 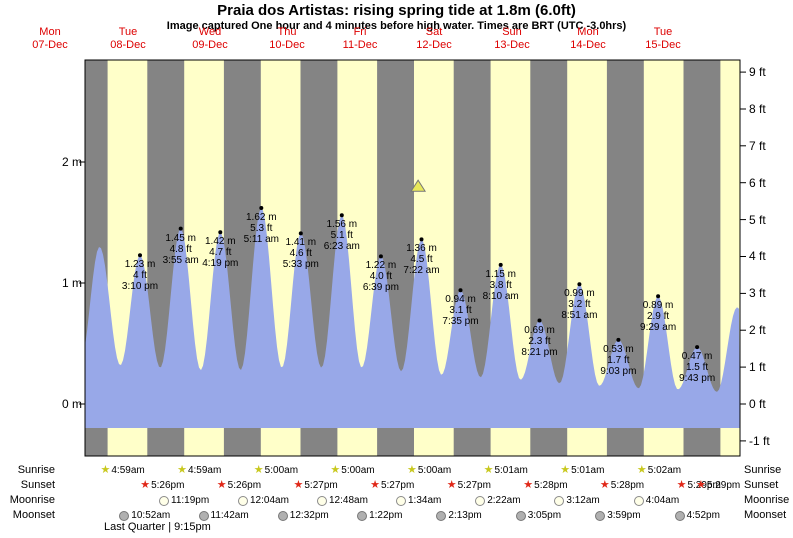 I want to click on high-tide-annotation: 1.62 m 5.3 ft 5:11 am, so click(x=261, y=228).